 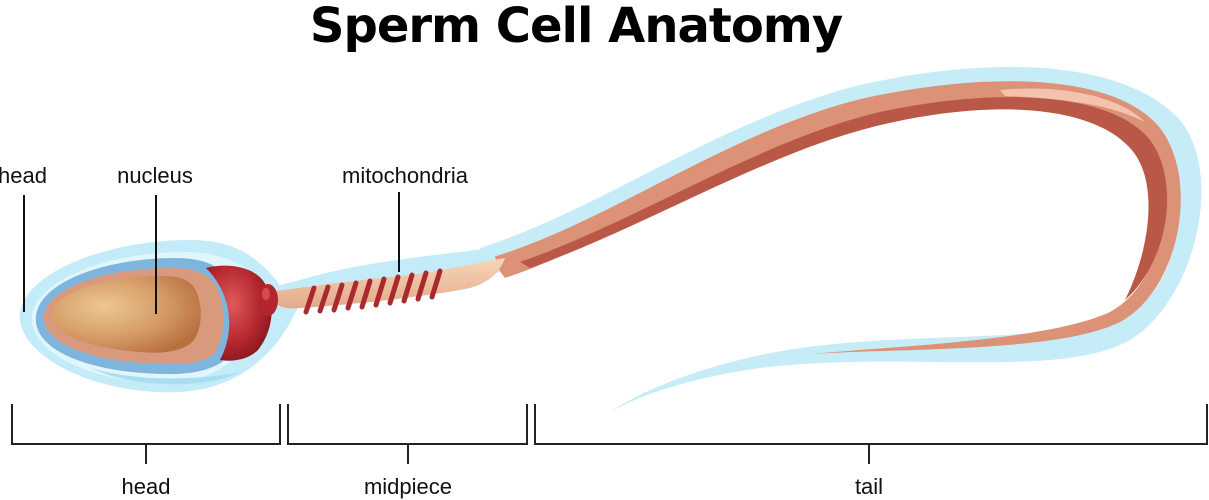 What do you see at coordinates (871, 434) in the screenshot?
I see `tail-bracket` at bounding box center [871, 434].